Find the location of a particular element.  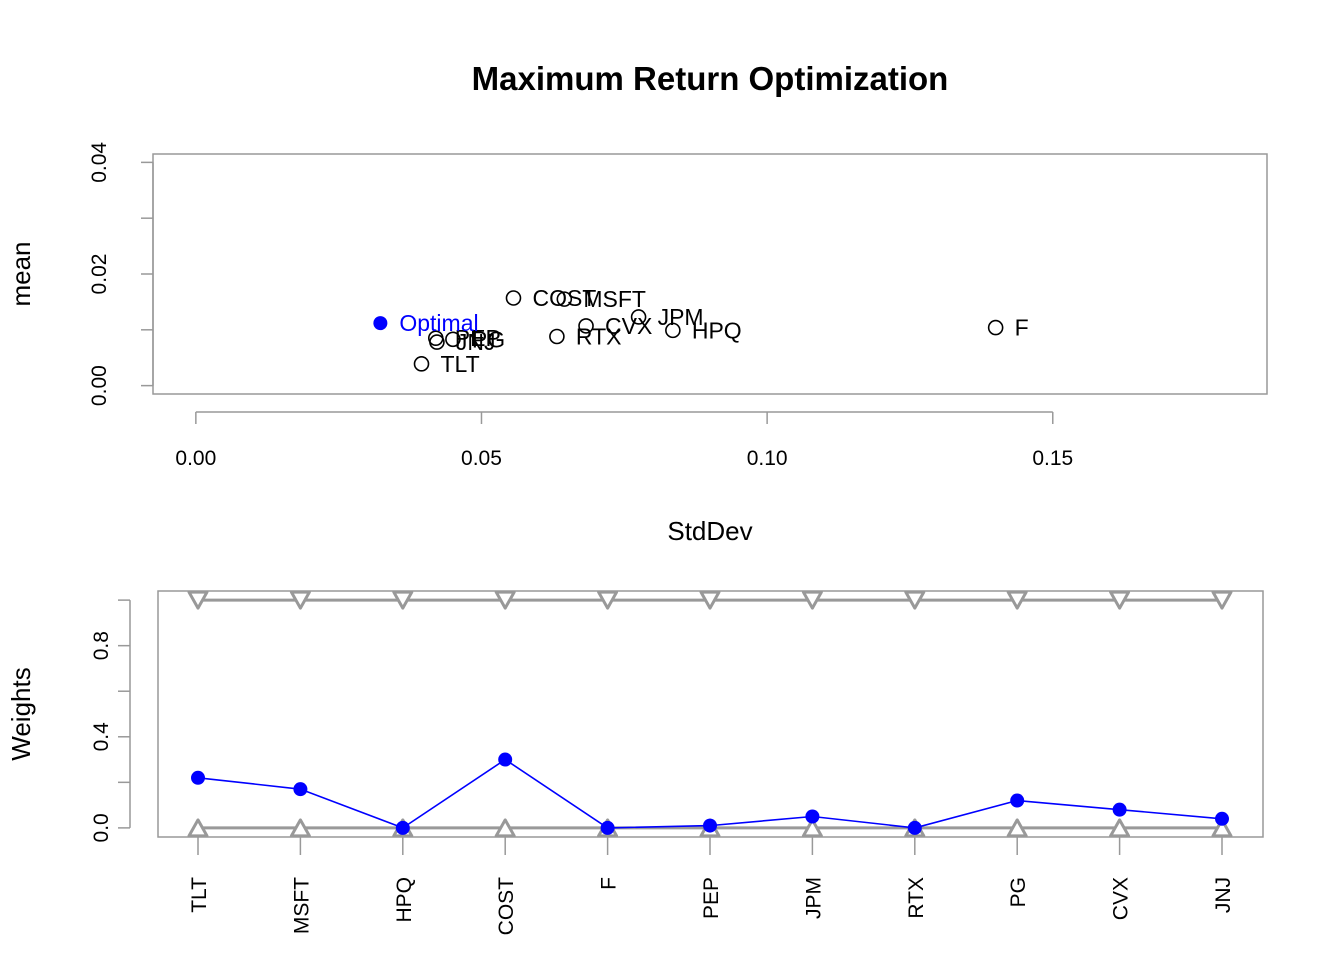

x-tick-label: 0.05 is located at coordinates (481, 458).